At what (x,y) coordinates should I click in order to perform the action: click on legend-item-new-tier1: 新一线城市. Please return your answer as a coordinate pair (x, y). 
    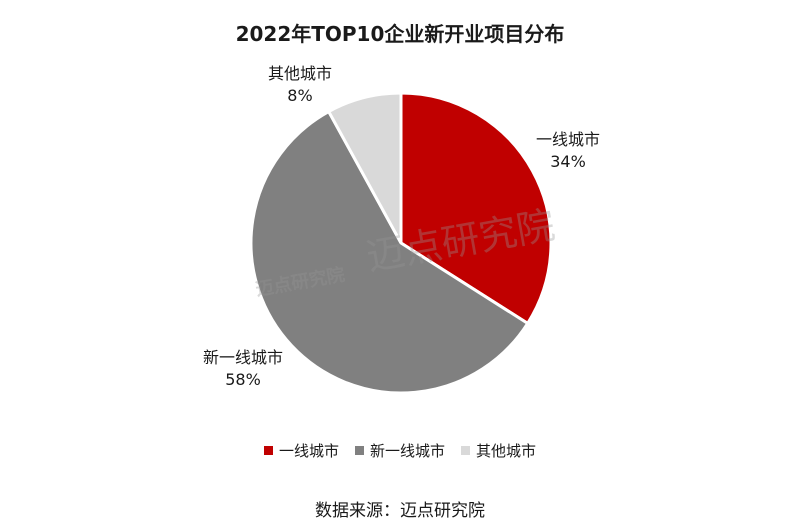
    Looking at the image, I should click on (399, 450).